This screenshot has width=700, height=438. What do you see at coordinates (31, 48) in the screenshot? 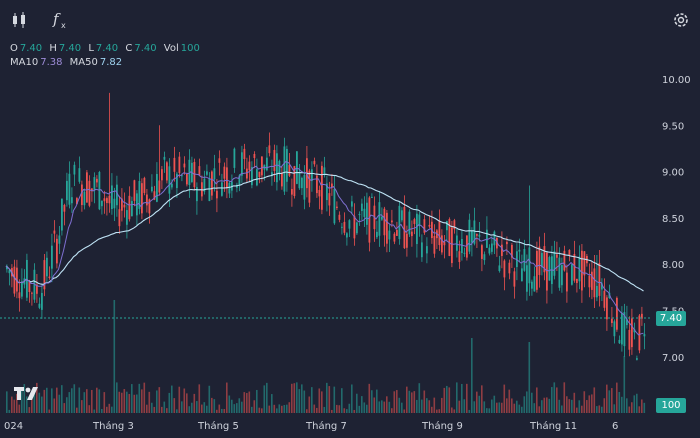
I see `open-value: 7.40` at bounding box center [31, 48].